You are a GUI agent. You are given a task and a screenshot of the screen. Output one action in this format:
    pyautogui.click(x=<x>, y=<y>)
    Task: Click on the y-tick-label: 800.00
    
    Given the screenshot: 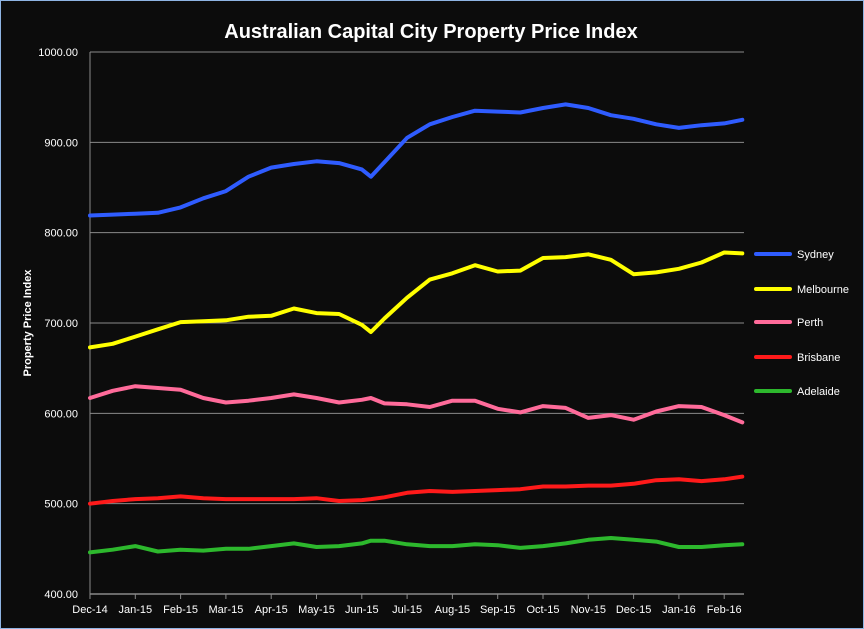 What is the action you would take?
    pyautogui.click(x=61, y=234)
    